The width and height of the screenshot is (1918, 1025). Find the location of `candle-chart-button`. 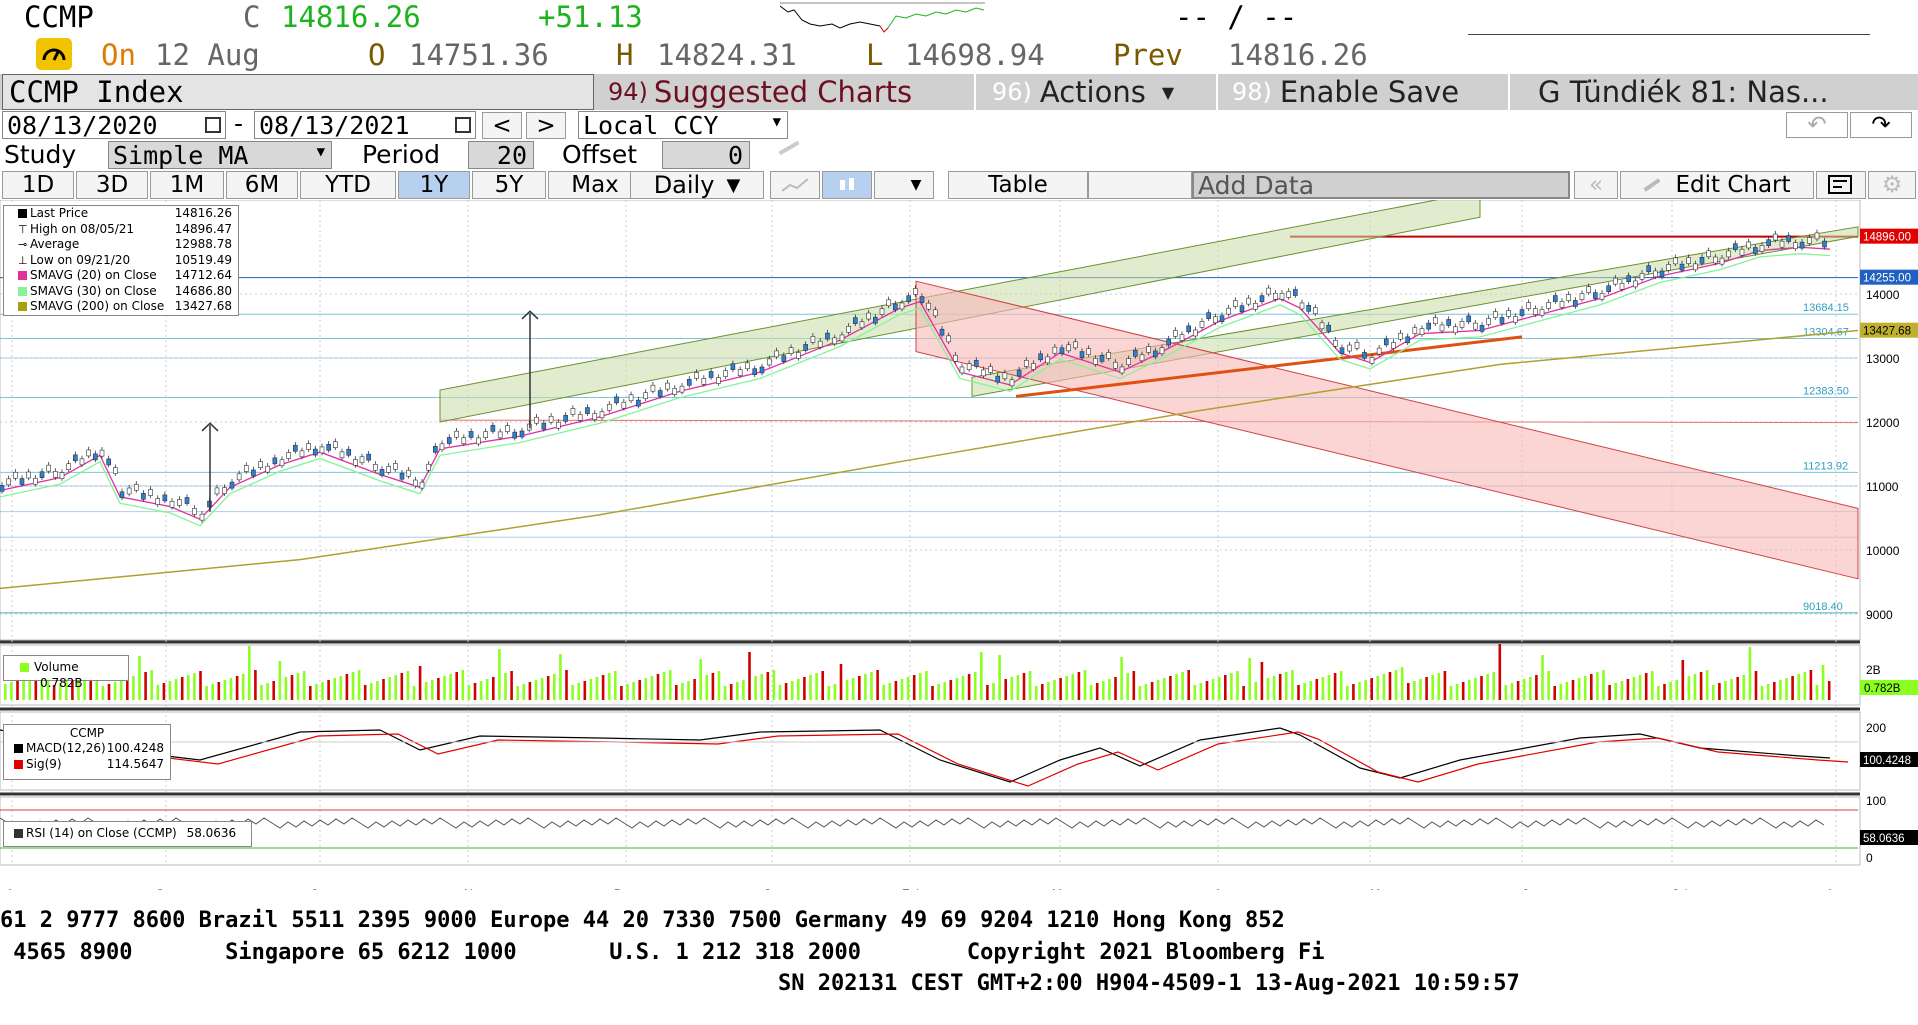

candle-chart-button is located at coordinates (847, 185).